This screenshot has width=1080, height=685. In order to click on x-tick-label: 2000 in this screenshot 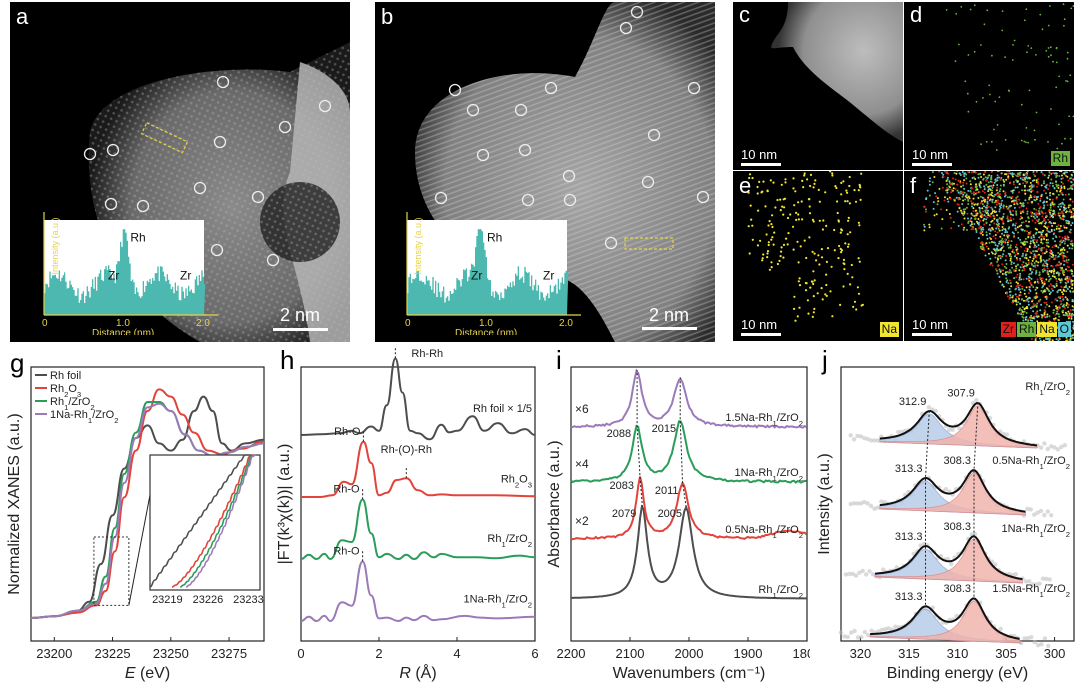, I will do `click(689, 653)`.